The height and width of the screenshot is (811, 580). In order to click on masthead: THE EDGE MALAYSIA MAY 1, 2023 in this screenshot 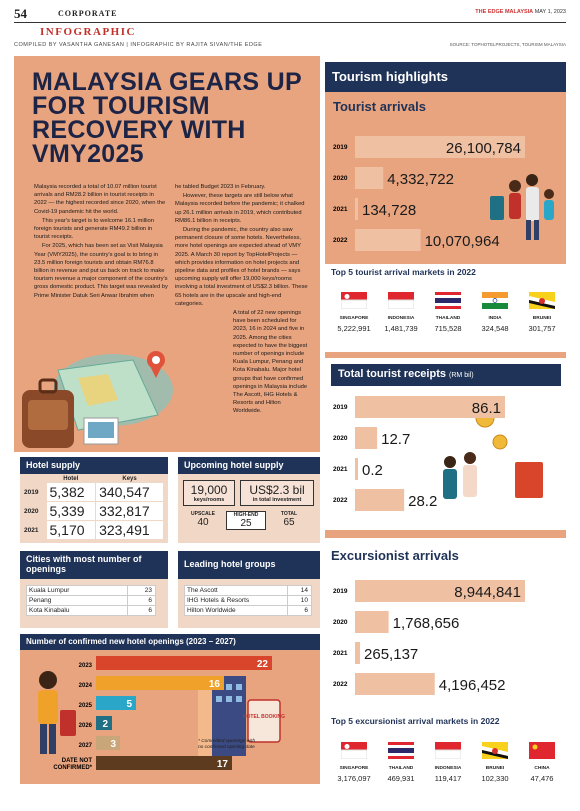, I will do `click(520, 12)`.